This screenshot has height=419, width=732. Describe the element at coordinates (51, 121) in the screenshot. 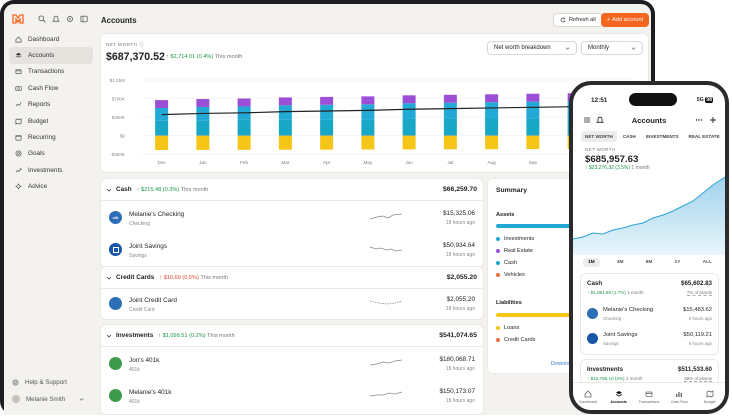

I see `sidebar-item-budget: Budget` at that location.